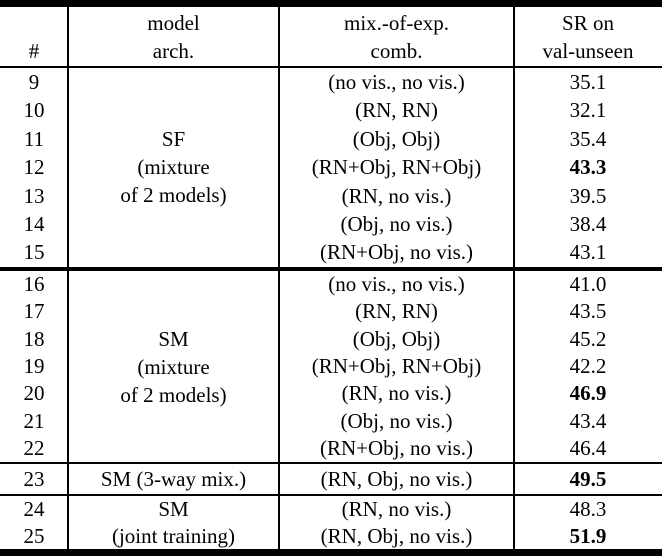 This screenshot has width=662, height=557. Describe the element at coordinates (34, 110) in the screenshot. I see `row-number: 10` at that location.